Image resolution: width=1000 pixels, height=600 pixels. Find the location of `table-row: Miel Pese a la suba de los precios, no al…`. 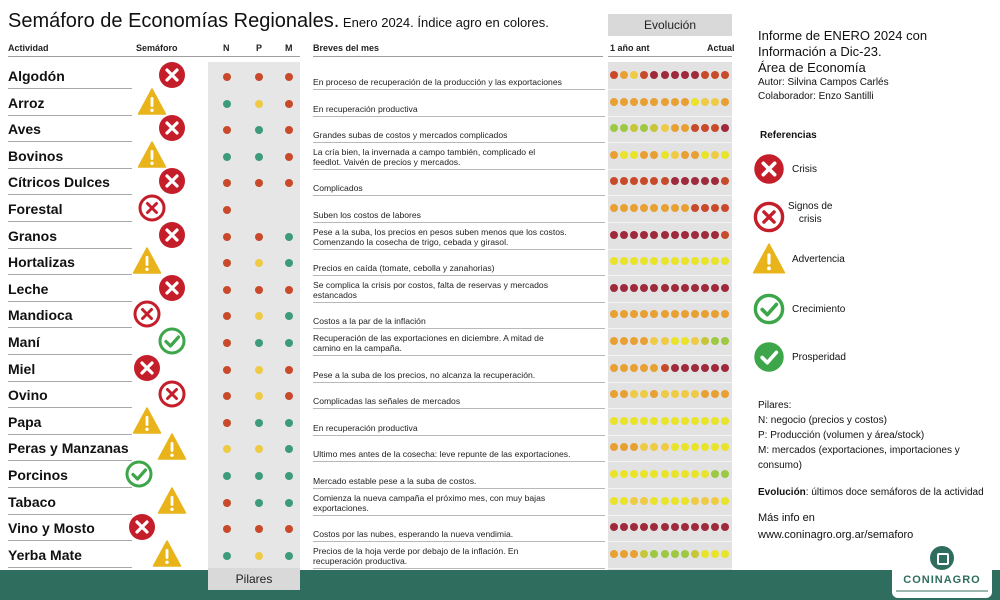

table-row: Miel Pese a la suba de los precios, no al… is located at coordinates (370, 368).